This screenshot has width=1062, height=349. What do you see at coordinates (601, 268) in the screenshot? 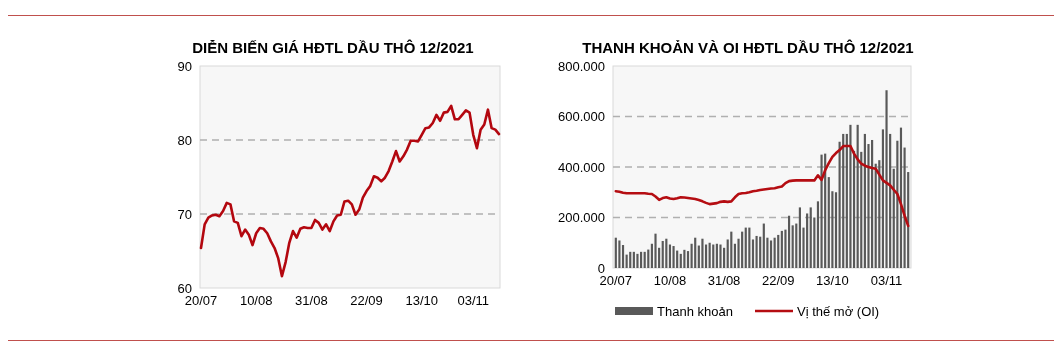
I see `y-tick-label: 0` at bounding box center [601, 268].